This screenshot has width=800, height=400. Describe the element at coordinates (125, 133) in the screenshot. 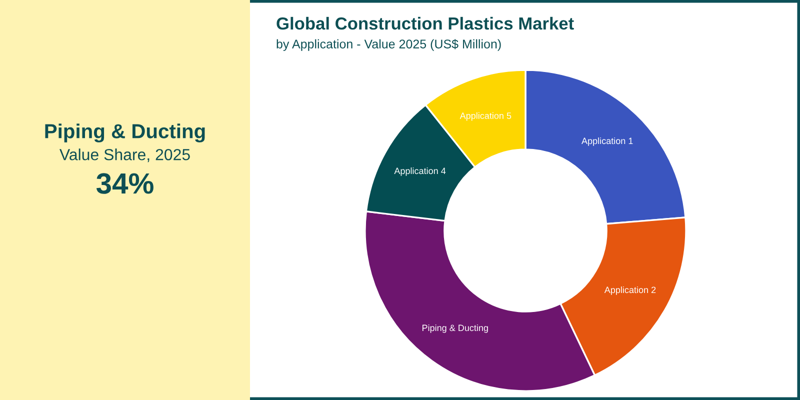

I see `text: Piping & Ducting` at that location.